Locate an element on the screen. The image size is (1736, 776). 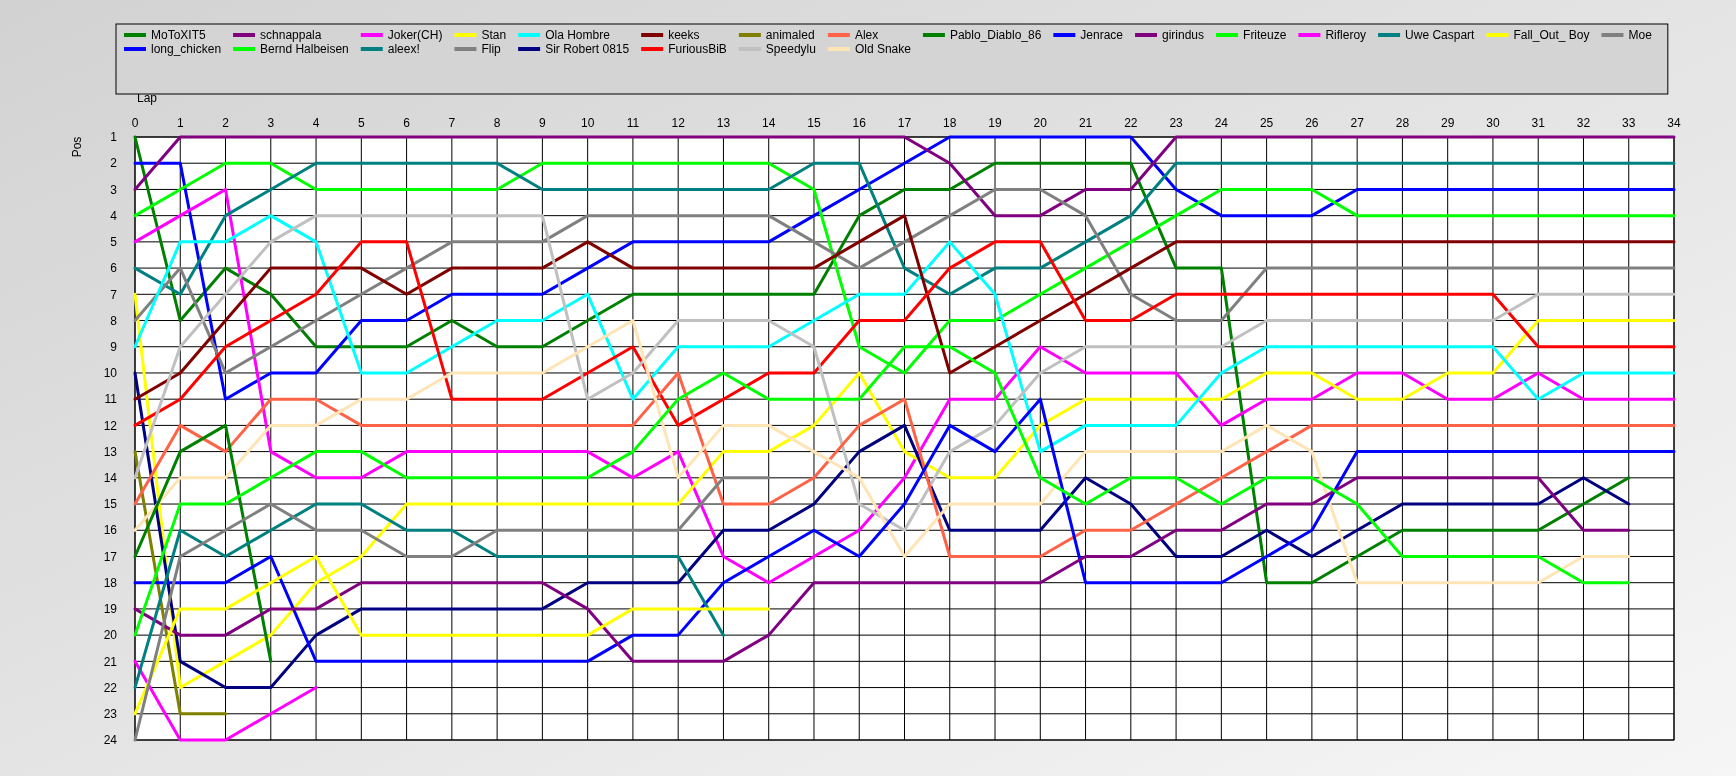
legend-label: Joker(CH) is located at coordinates (415, 35).